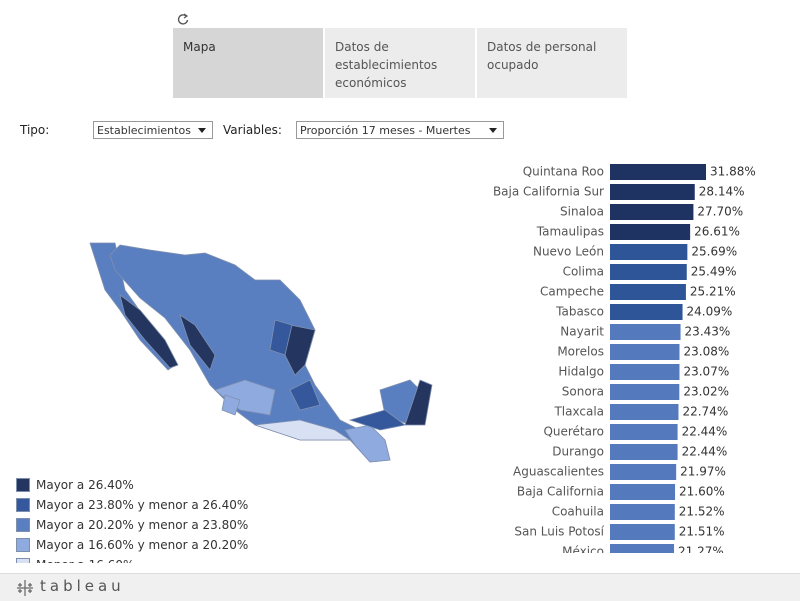 The width and height of the screenshot is (800, 601). I want to click on dropdown: Establecimientos, so click(153, 130).